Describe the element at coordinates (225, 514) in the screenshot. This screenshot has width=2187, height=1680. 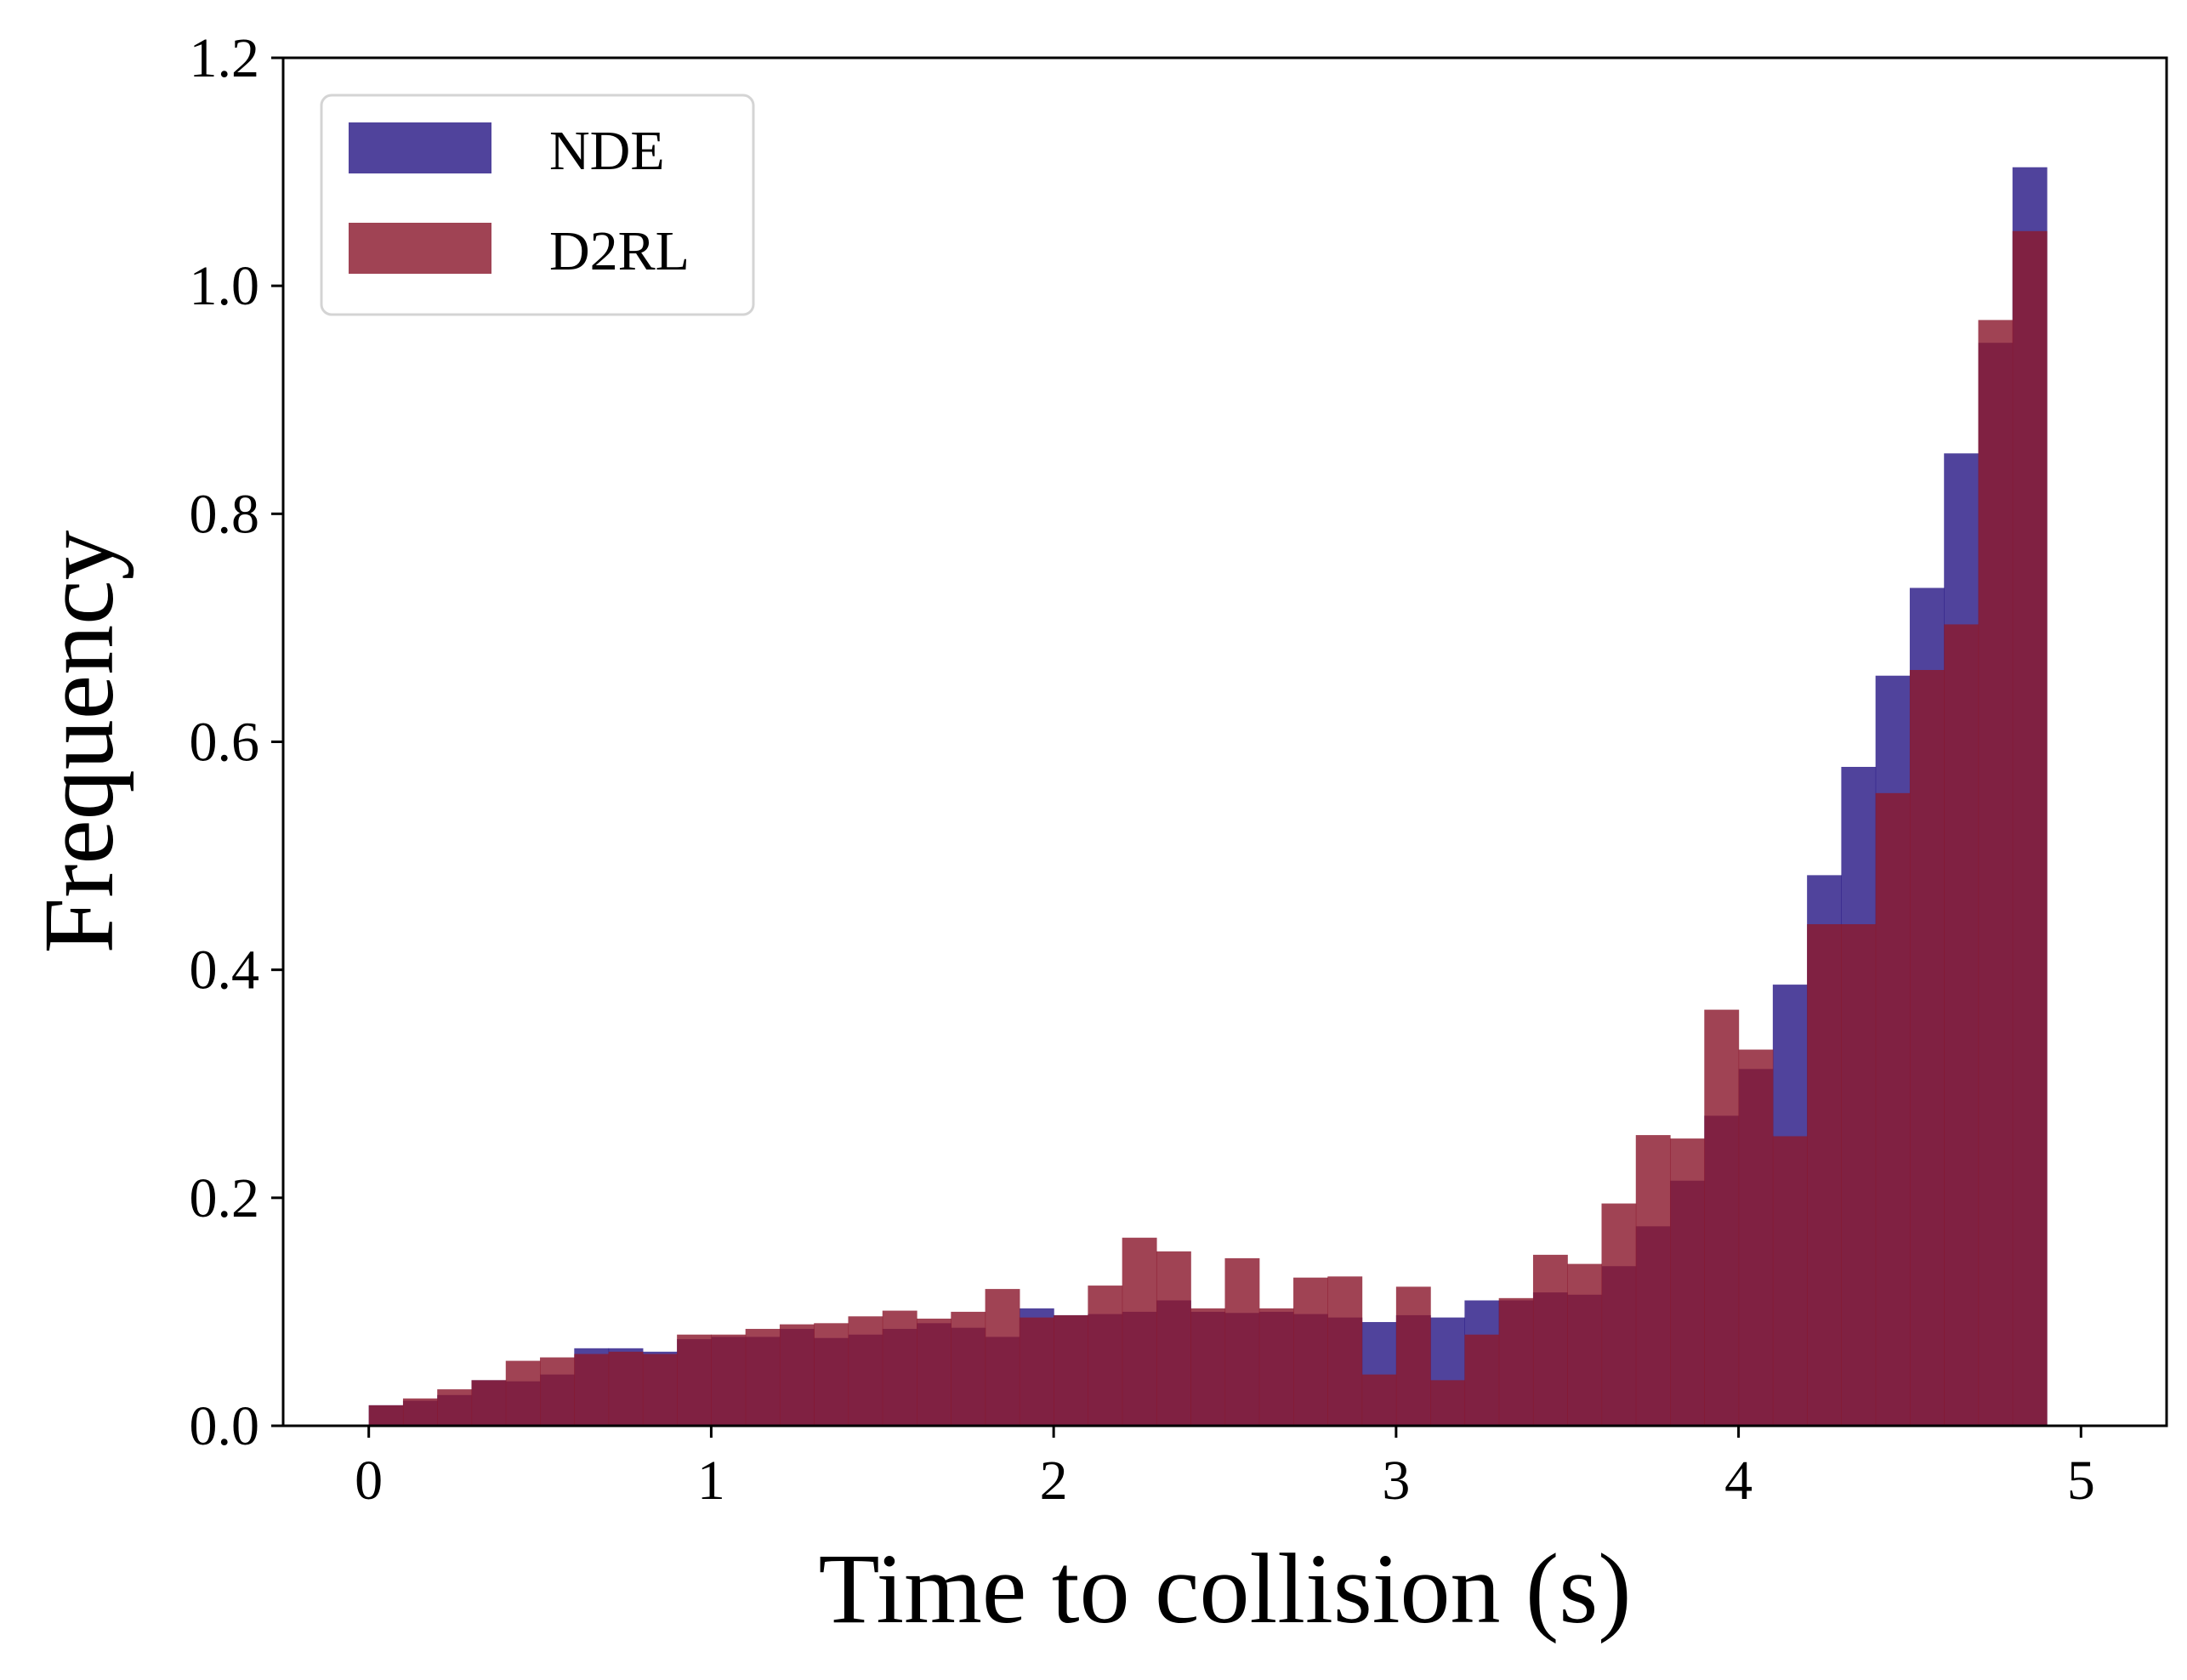
I see `y-tick-label: 0.8` at that location.